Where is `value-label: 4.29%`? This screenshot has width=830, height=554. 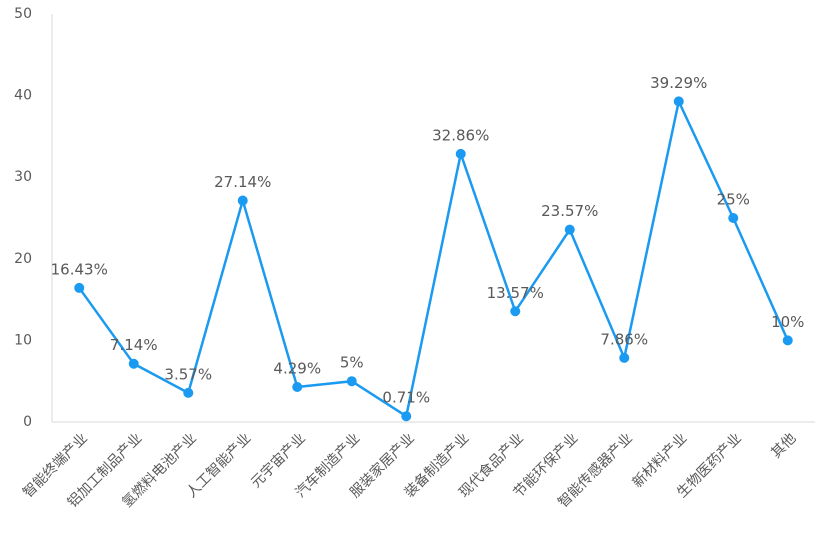 value-label: 4.29% is located at coordinates (297, 368).